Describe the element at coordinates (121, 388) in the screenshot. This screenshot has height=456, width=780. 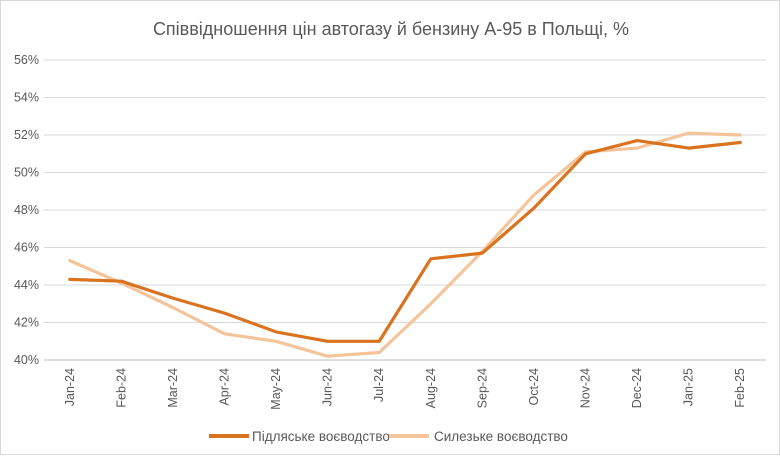
I see `x-tick-label: Feb-24` at that location.